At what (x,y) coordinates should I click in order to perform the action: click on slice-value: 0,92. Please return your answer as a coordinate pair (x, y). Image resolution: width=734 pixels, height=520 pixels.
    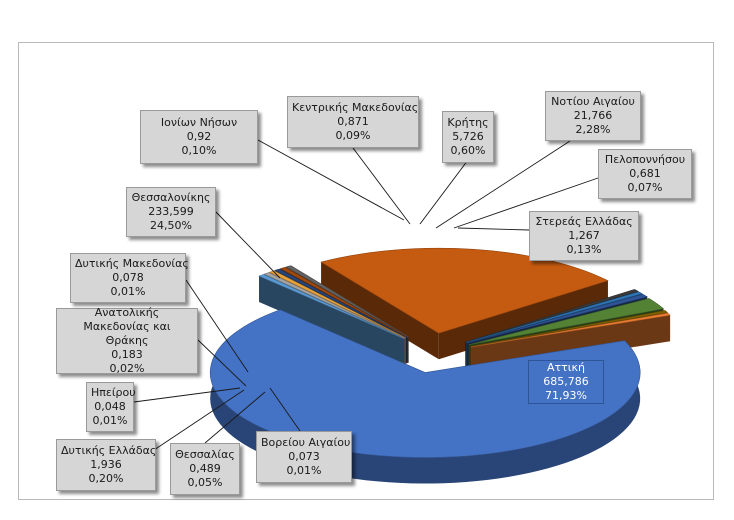
    Looking at the image, I should click on (199, 136).